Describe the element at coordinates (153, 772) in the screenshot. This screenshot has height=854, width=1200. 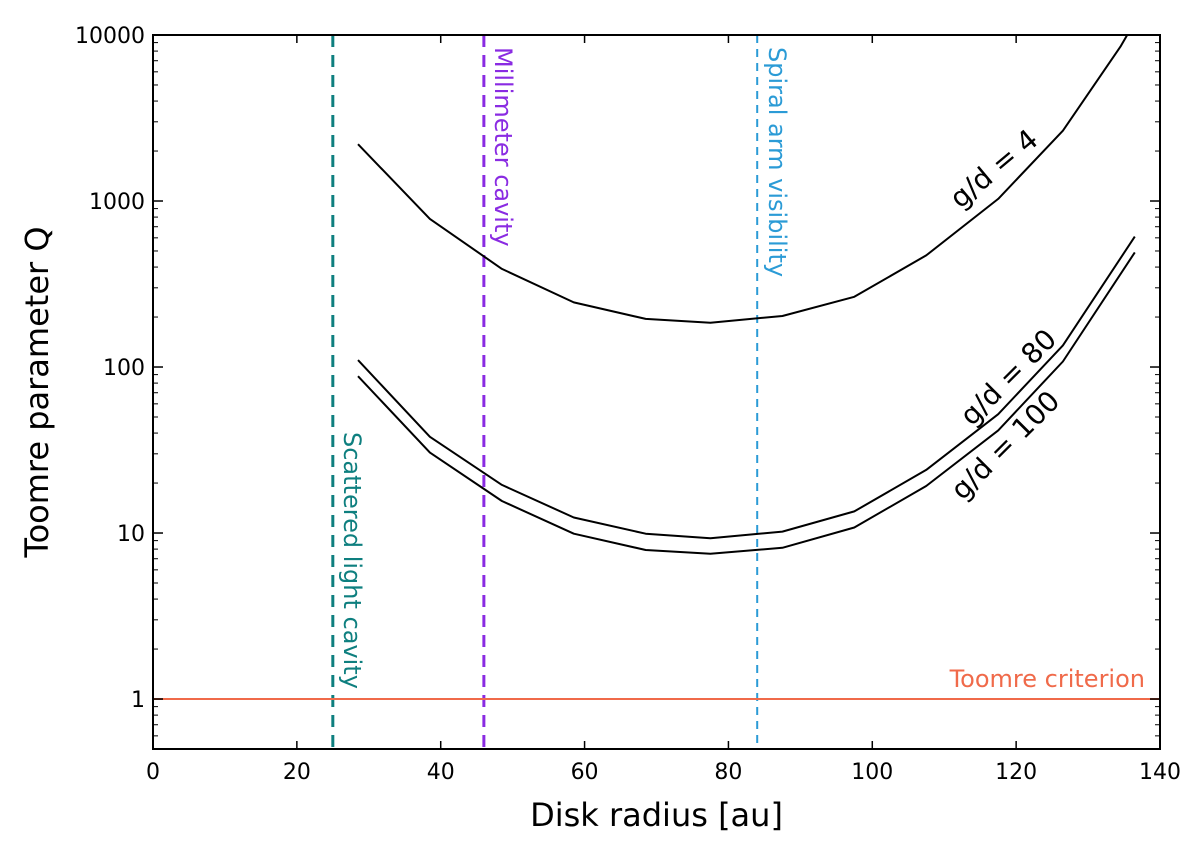
I see `x-tick-label: 0` at that location.